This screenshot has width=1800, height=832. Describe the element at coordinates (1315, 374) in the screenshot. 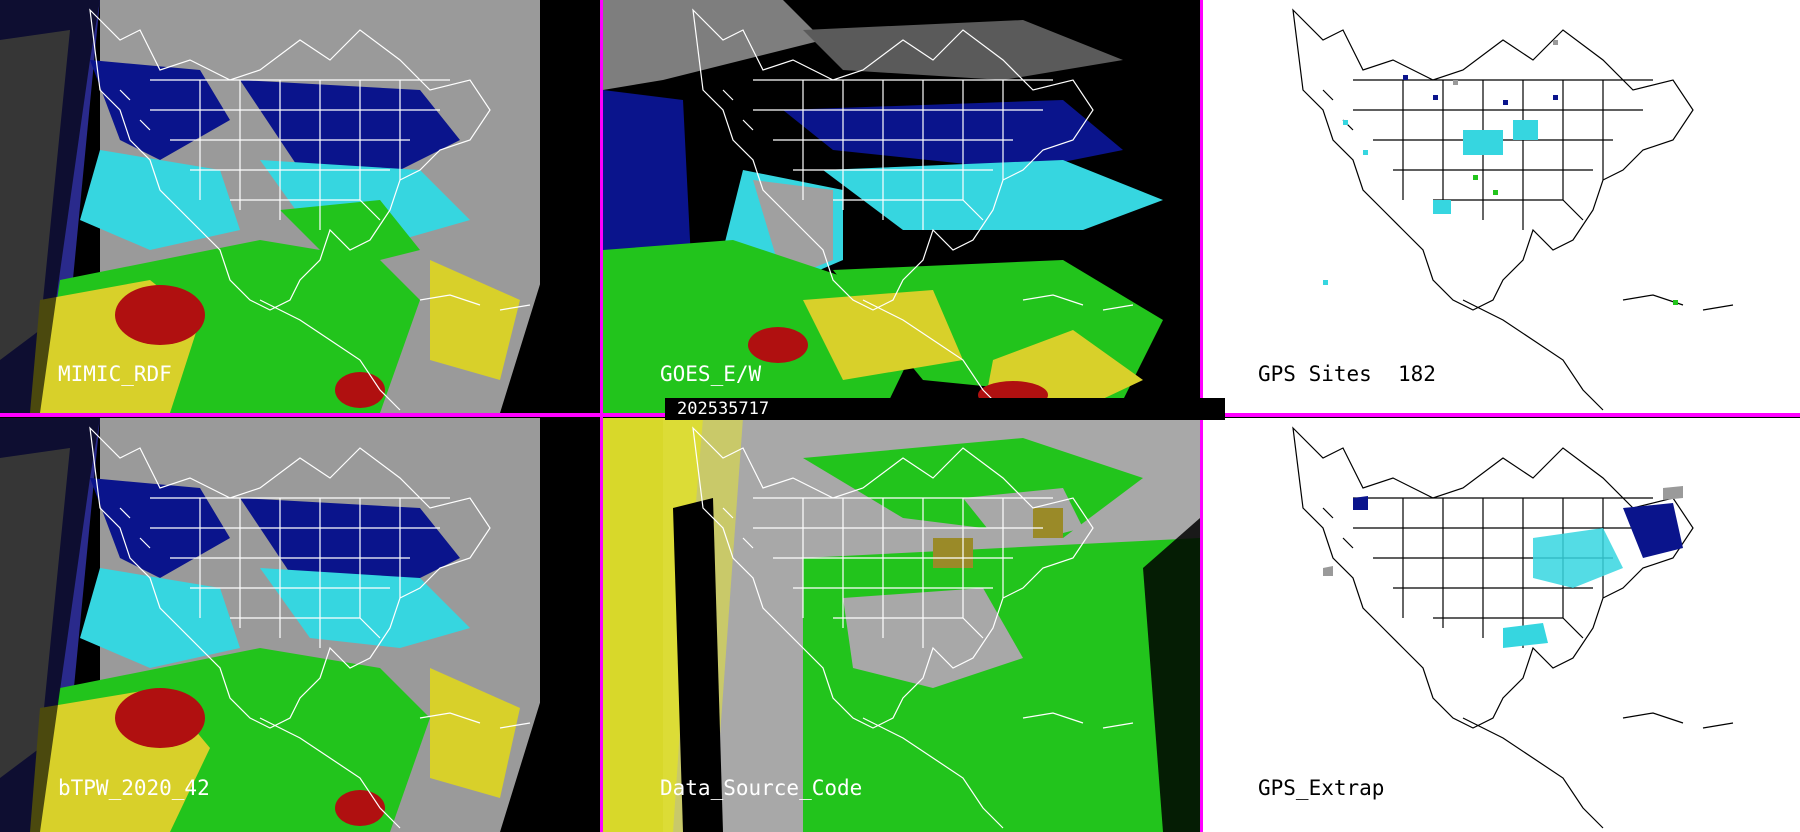

I see `gps-sites-label: GPS Sites` at that location.